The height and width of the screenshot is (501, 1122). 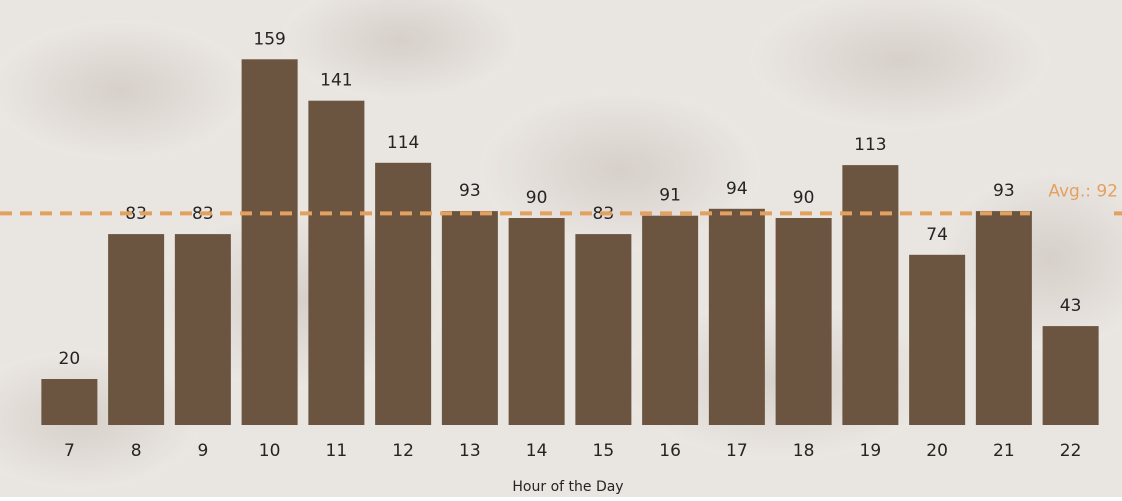 I want to click on x-tick-label: 13, so click(x=470, y=451).